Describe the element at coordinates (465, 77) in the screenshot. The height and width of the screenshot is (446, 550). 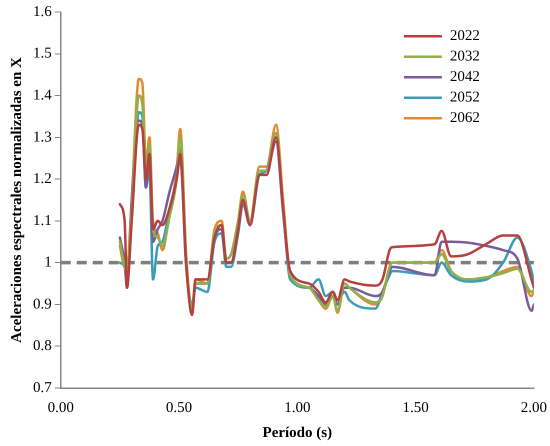
I see `legend-label: 2042` at that location.